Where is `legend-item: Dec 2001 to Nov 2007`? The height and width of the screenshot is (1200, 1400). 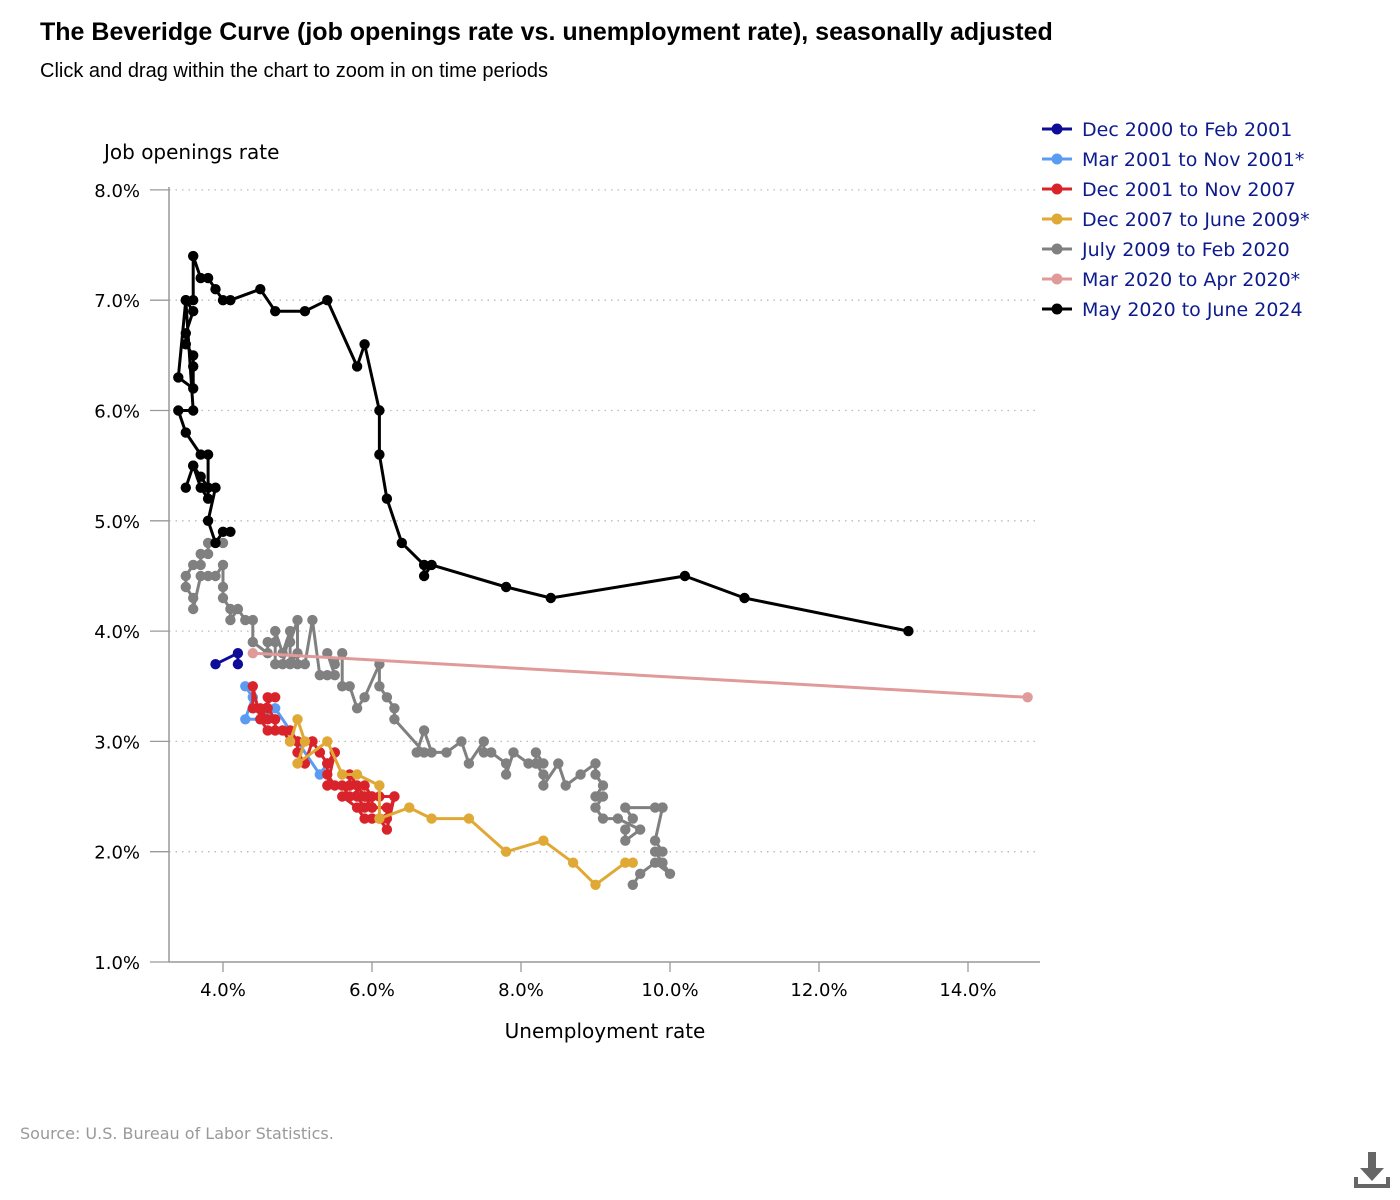 legend-item: Dec 2001 to Nov 2007 is located at coordinates (1169, 190).